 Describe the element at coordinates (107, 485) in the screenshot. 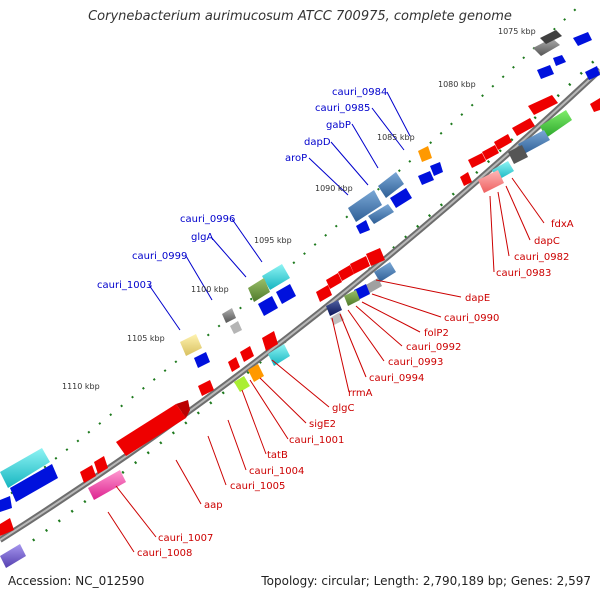

I see `gene-feature-pink` at that location.